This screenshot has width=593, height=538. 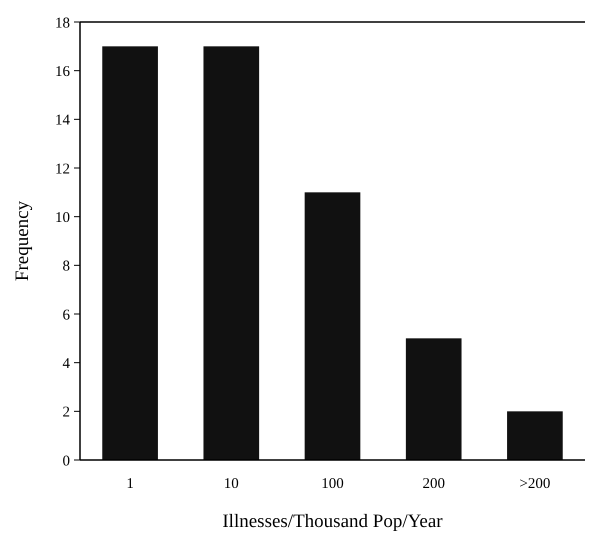 What do you see at coordinates (62, 218) in the screenshot?
I see `y-tick-label: 10` at bounding box center [62, 218].